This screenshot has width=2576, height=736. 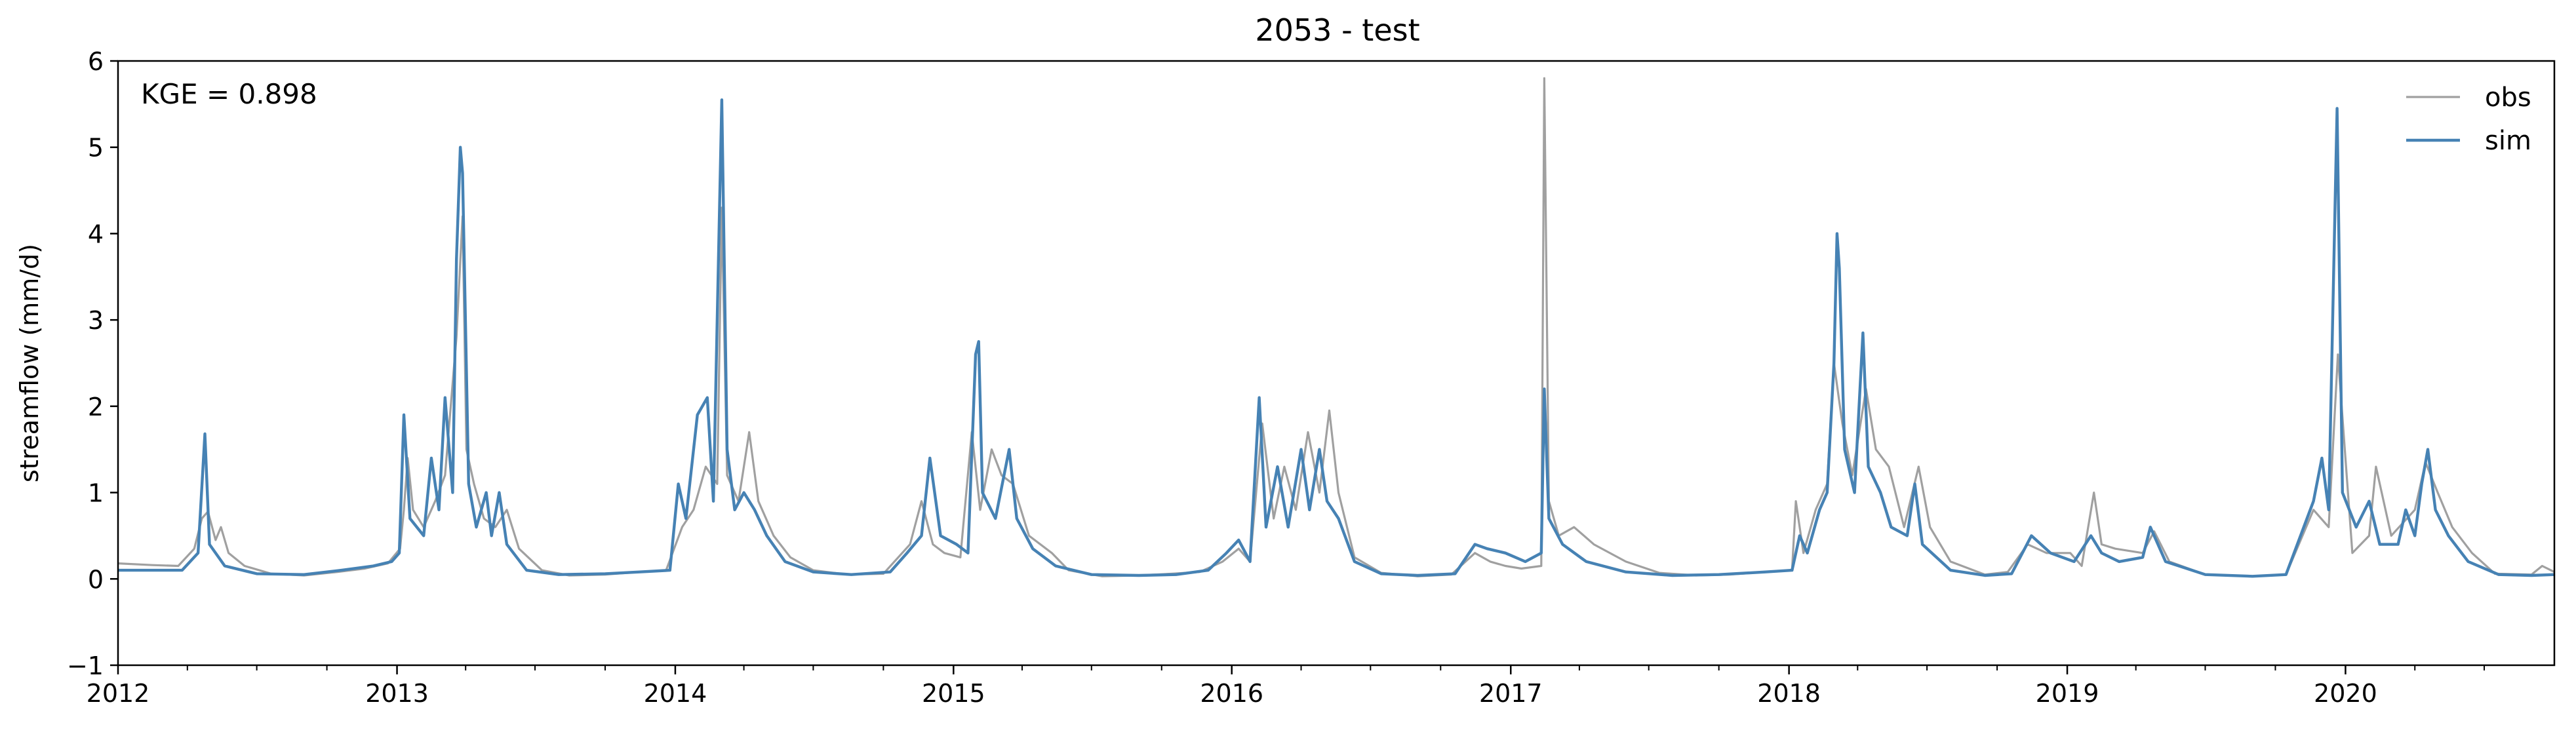 I want to click on legend: obs sim, so click(x=2468, y=119).